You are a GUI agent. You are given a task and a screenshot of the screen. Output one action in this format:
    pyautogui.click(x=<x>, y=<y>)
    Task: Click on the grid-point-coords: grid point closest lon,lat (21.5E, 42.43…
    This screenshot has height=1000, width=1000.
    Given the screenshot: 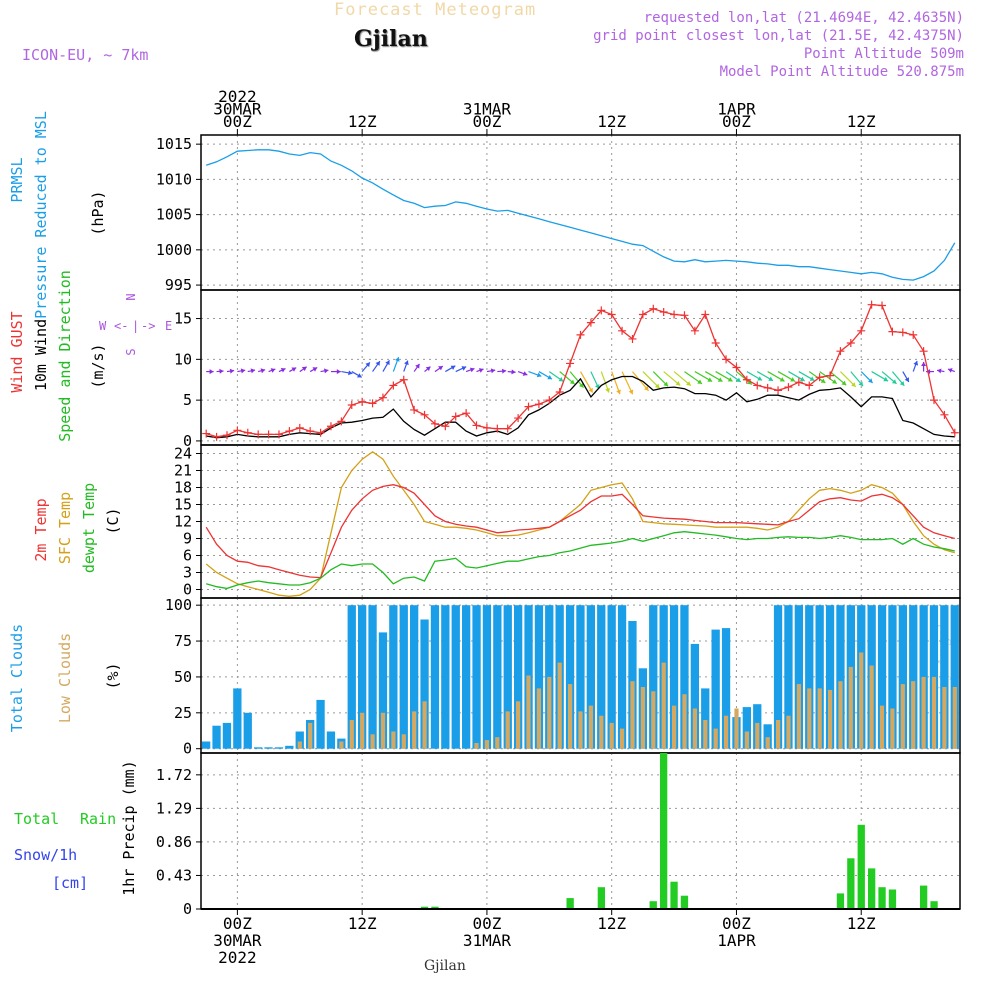 What is the action you would take?
    pyautogui.click(x=778, y=36)
    